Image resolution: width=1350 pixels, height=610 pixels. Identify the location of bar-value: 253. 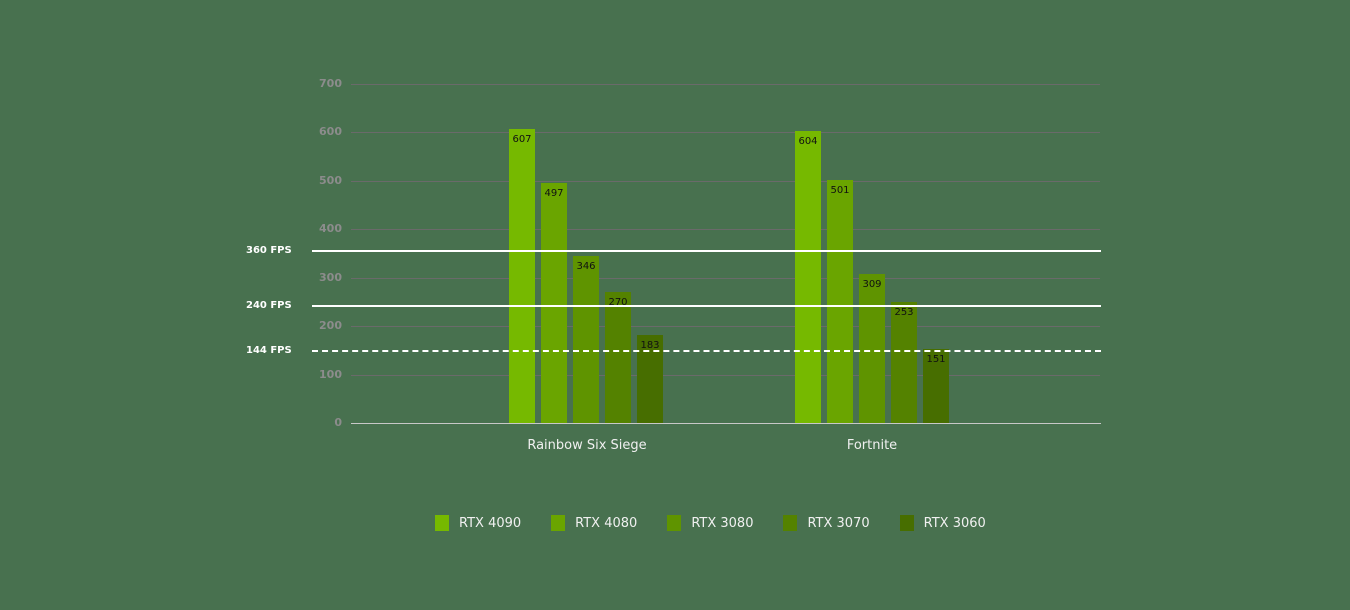
(904, 312).